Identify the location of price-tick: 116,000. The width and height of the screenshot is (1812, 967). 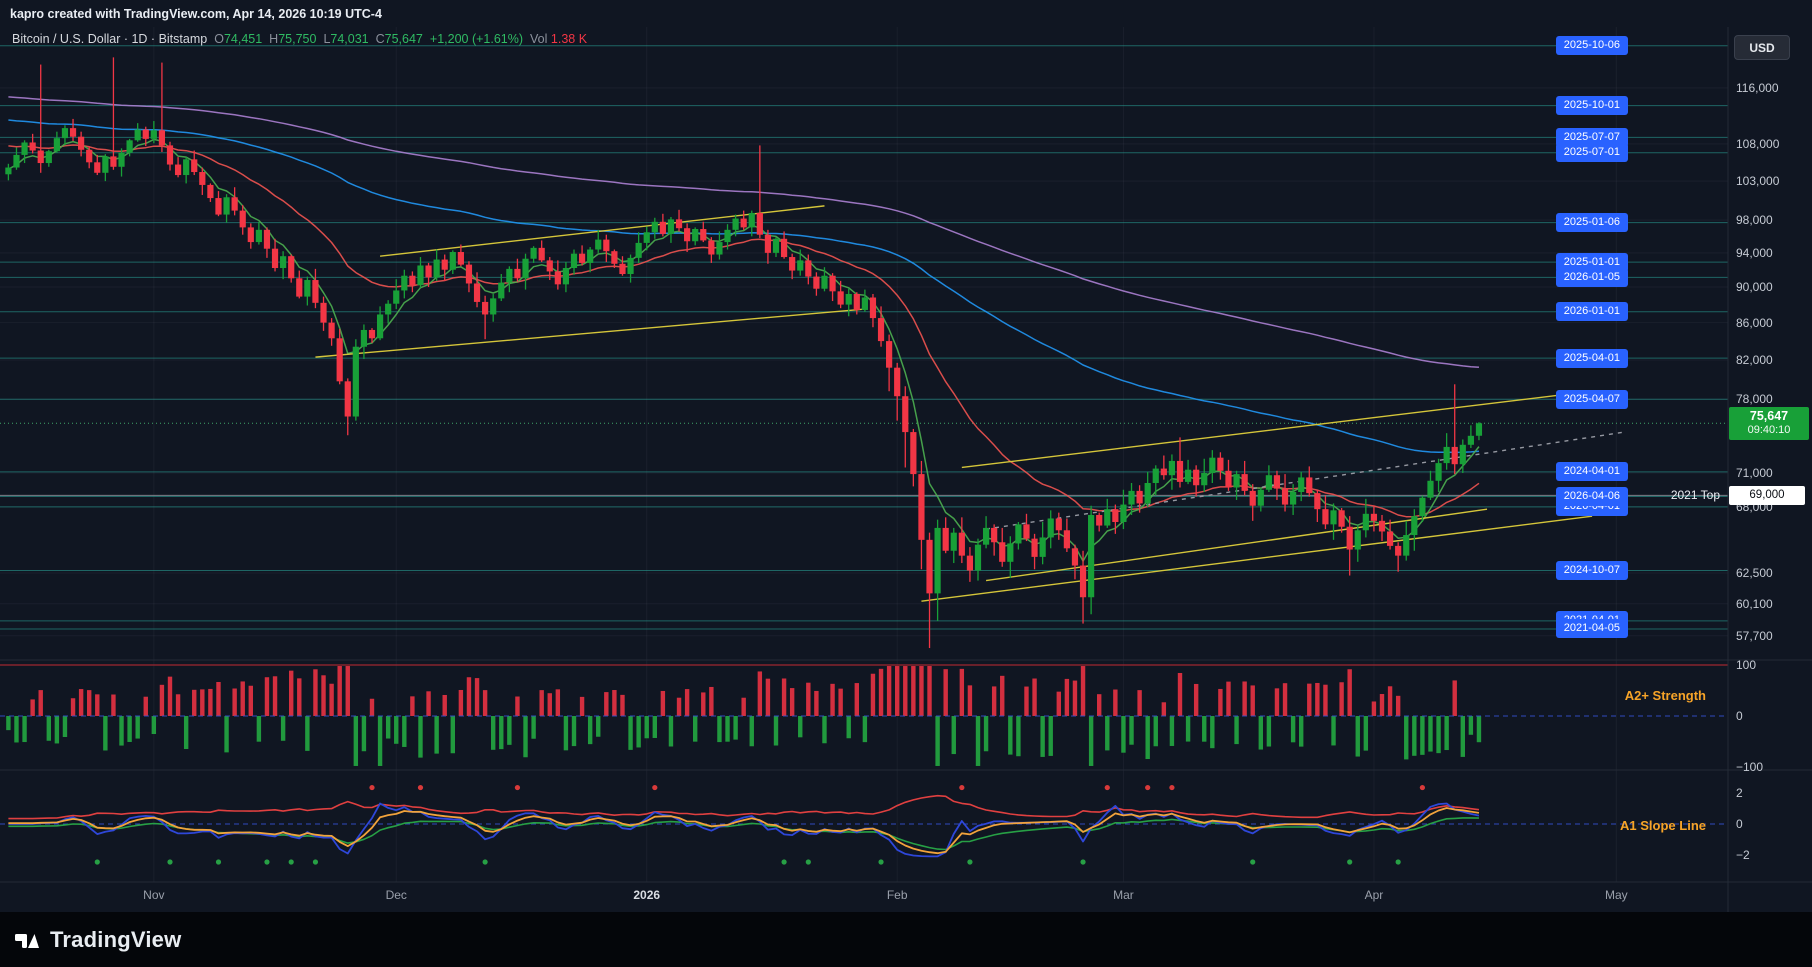
(1757, 87).